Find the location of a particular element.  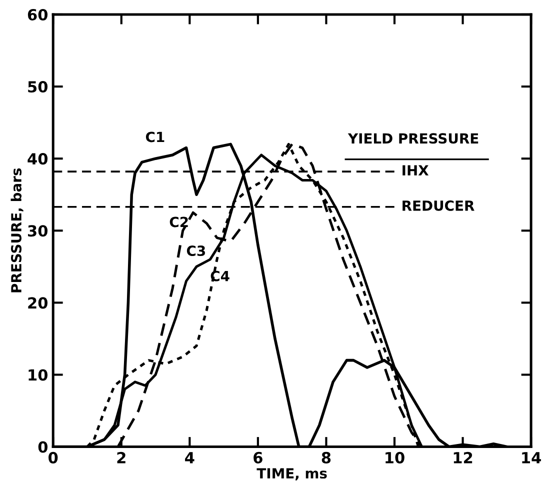

y-tick-label: 20 is located at coordinates (38, 303).